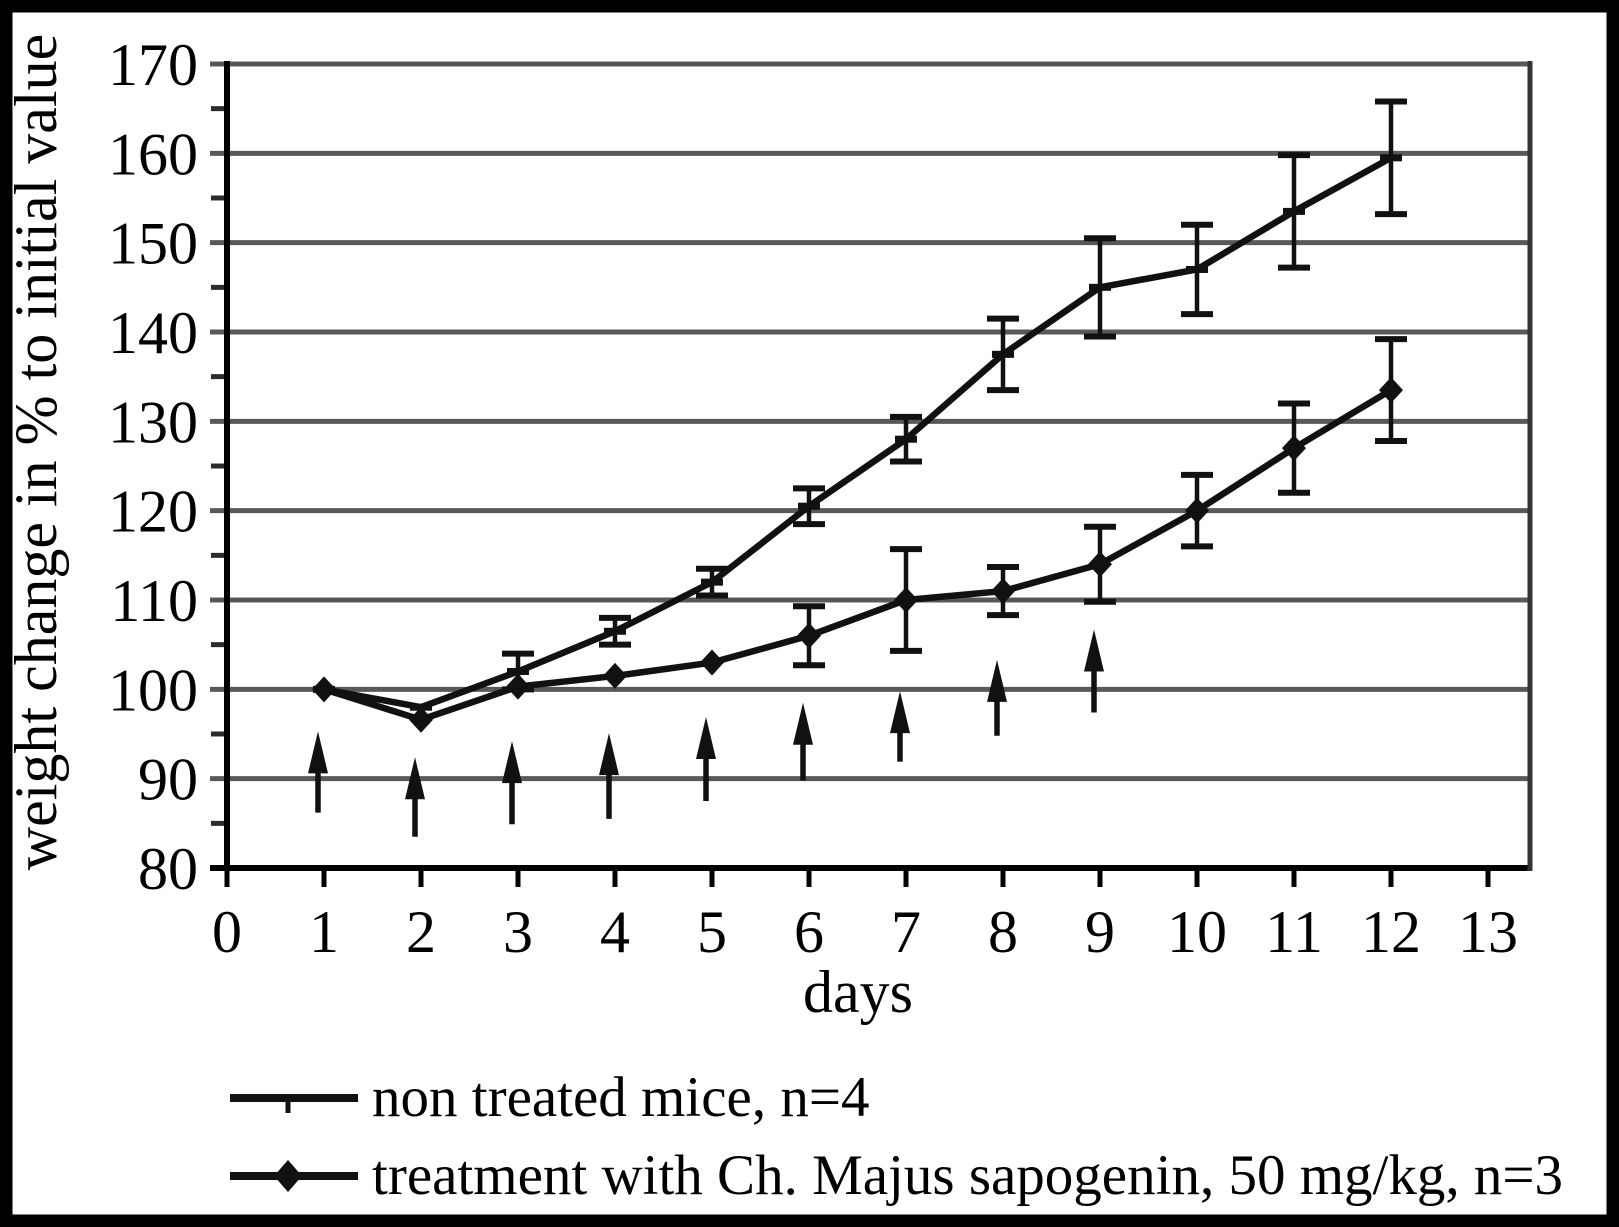 The width and height of the screenshot is (1619, 1227). I want to click on y-tick-label-140: 140, so click(153, 333).